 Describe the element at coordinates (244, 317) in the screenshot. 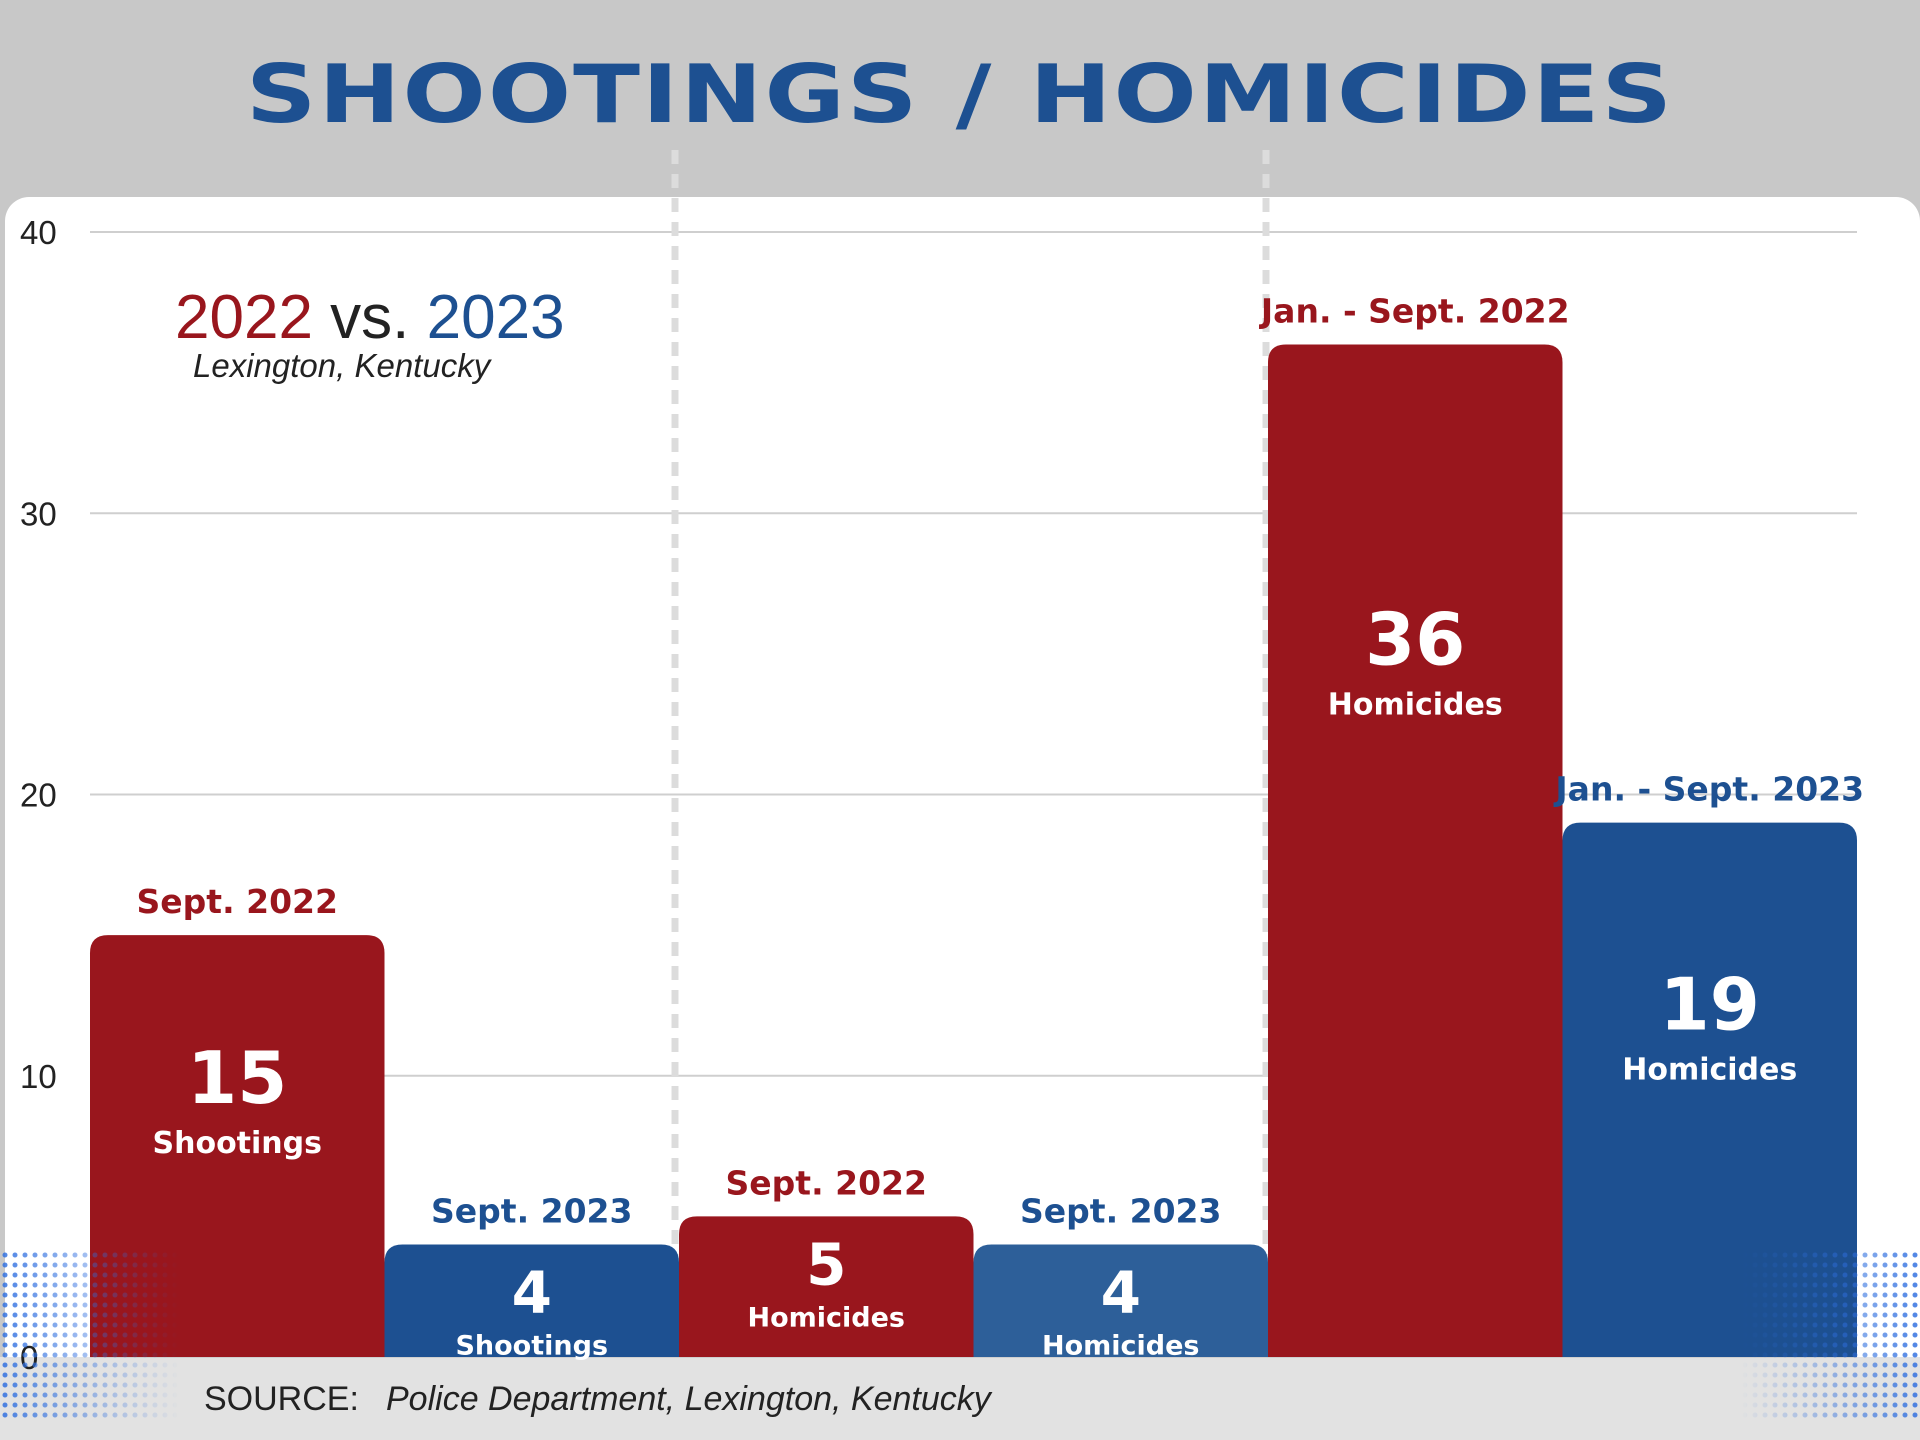

I see `legend-year-2022: 2022` at that location.